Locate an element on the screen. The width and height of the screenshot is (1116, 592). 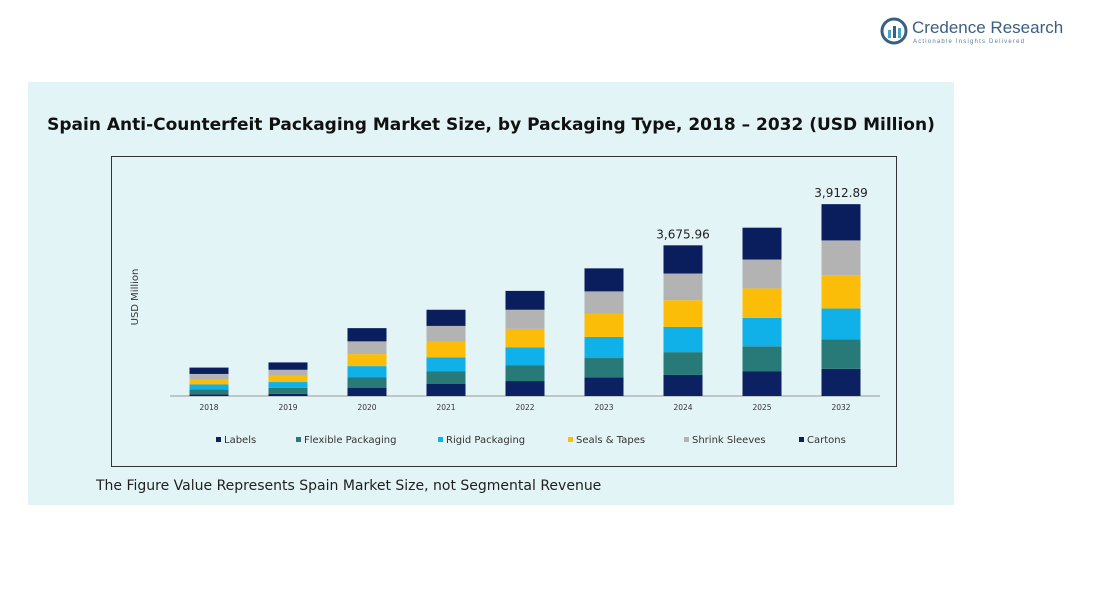
bar-labels-2020 is located at coordinates (367, 391).